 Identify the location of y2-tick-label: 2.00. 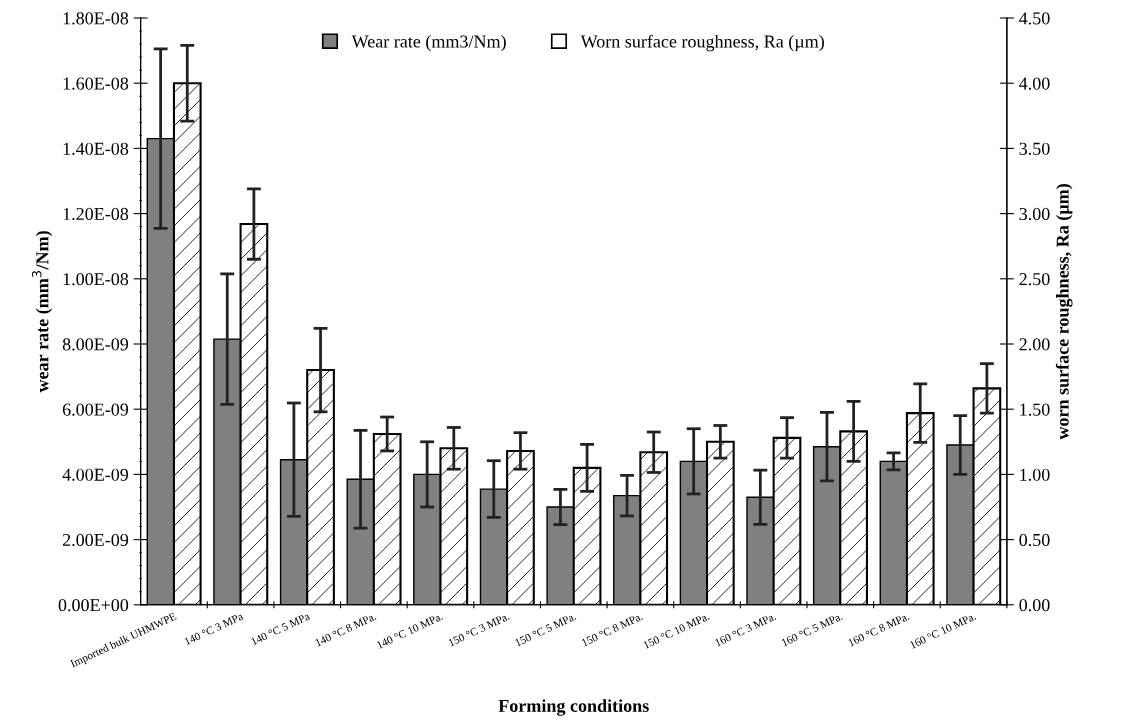
(1034, 344).